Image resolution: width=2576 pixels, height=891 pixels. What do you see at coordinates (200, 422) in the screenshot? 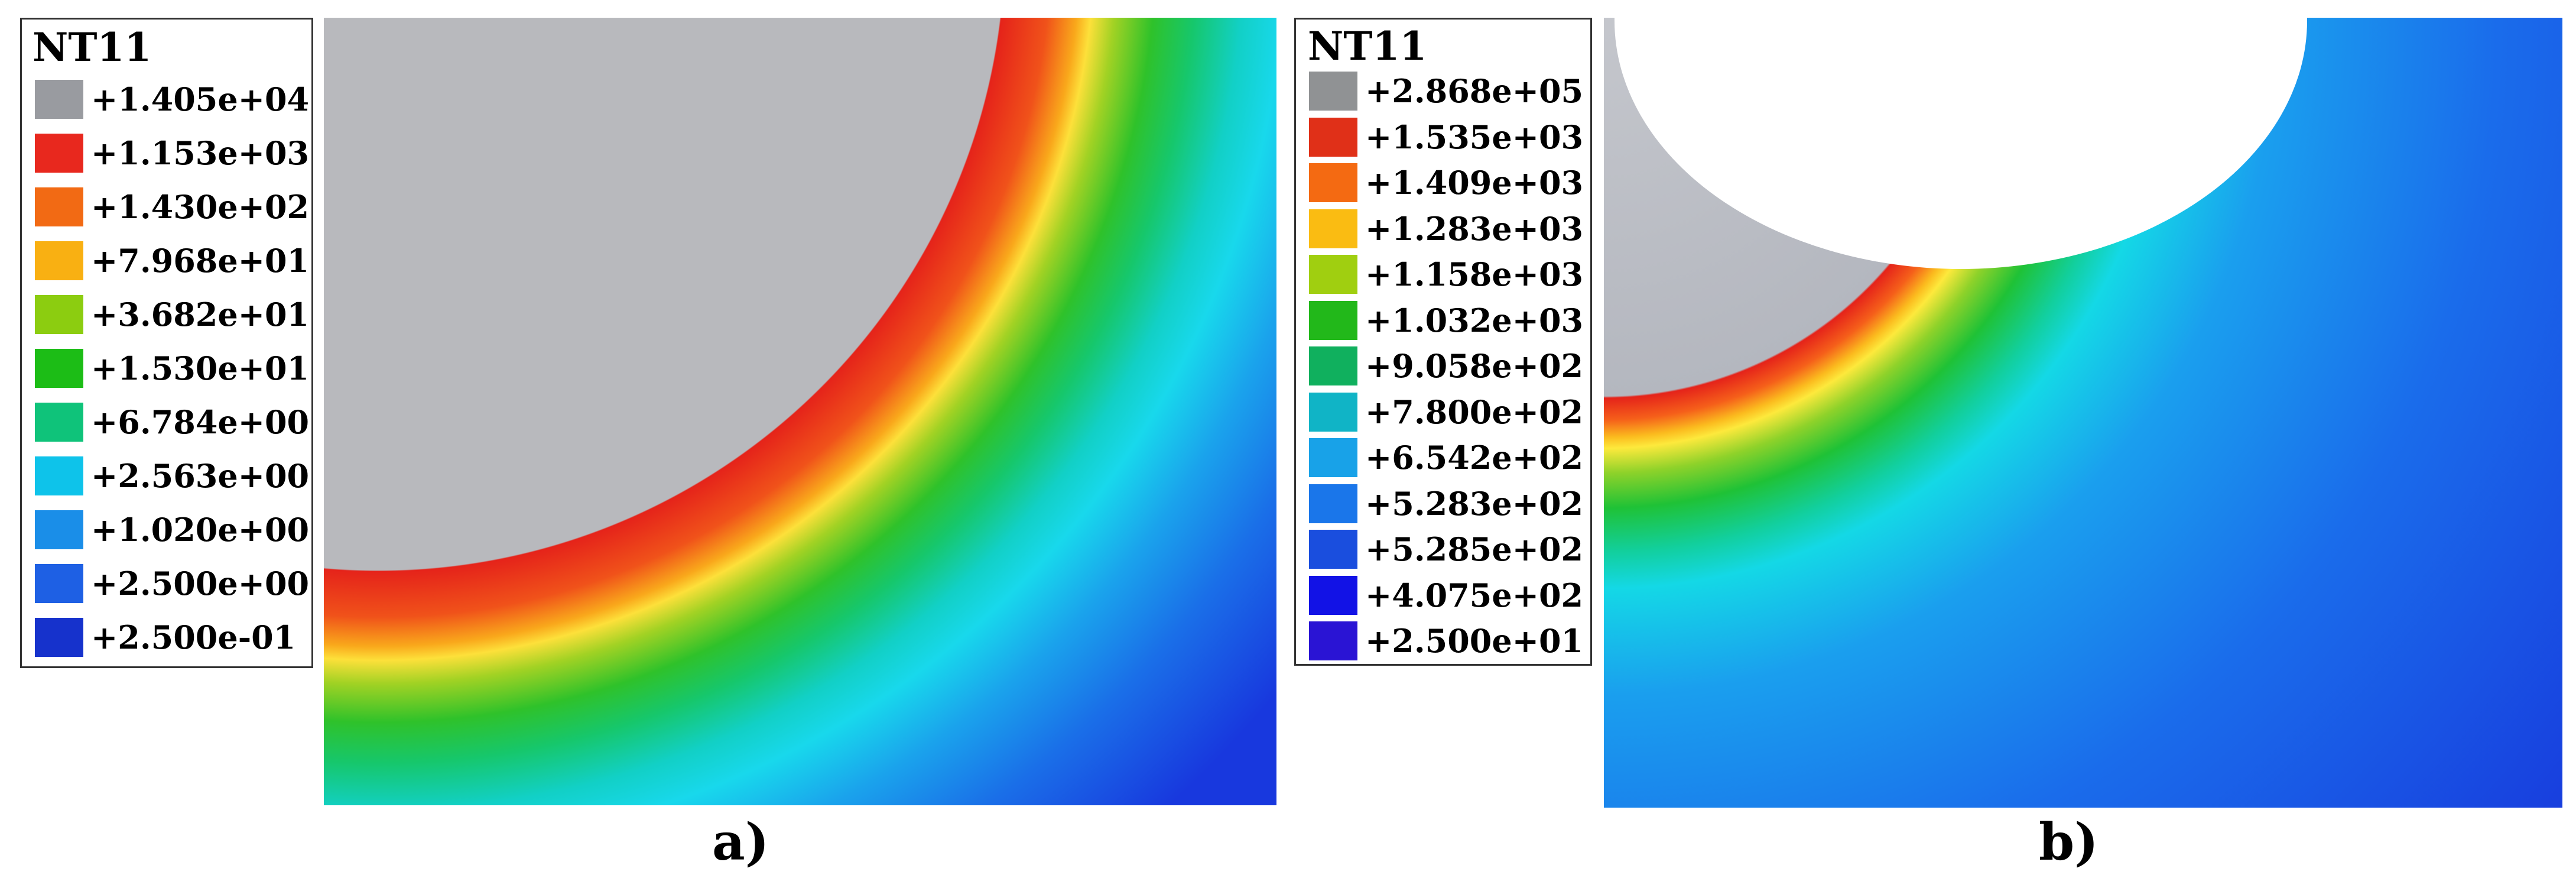
I see `legend-a-label: +6.784e+00` at bounding box center [200, 422].